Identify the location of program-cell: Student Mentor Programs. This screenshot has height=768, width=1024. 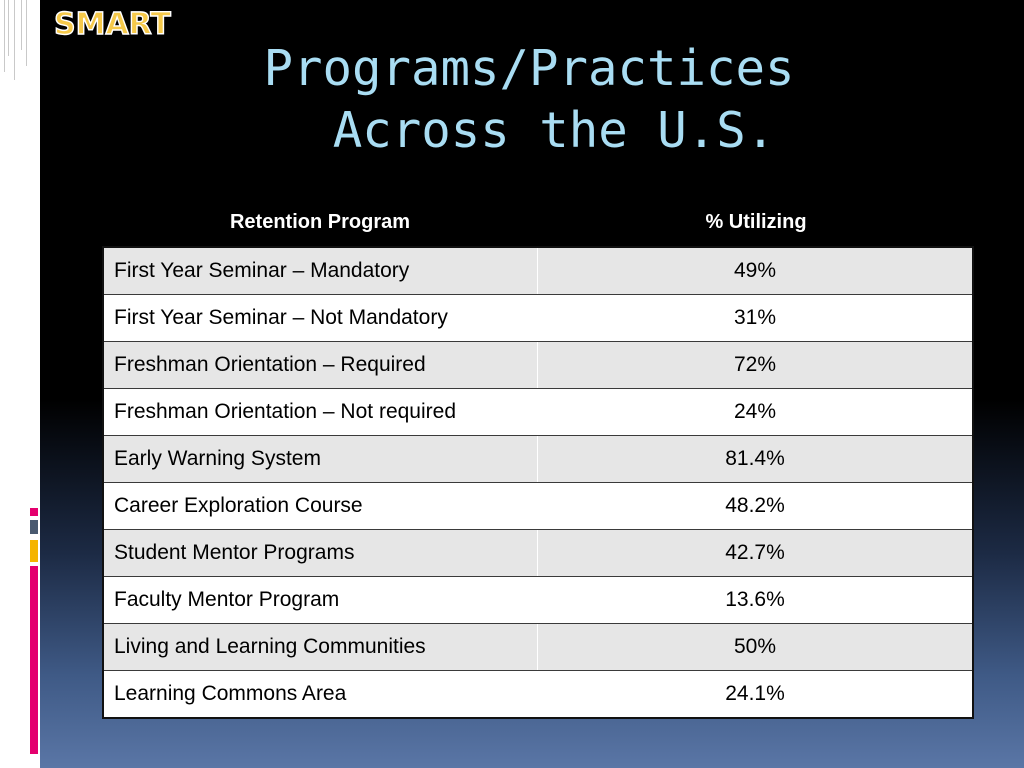
(321, 553).